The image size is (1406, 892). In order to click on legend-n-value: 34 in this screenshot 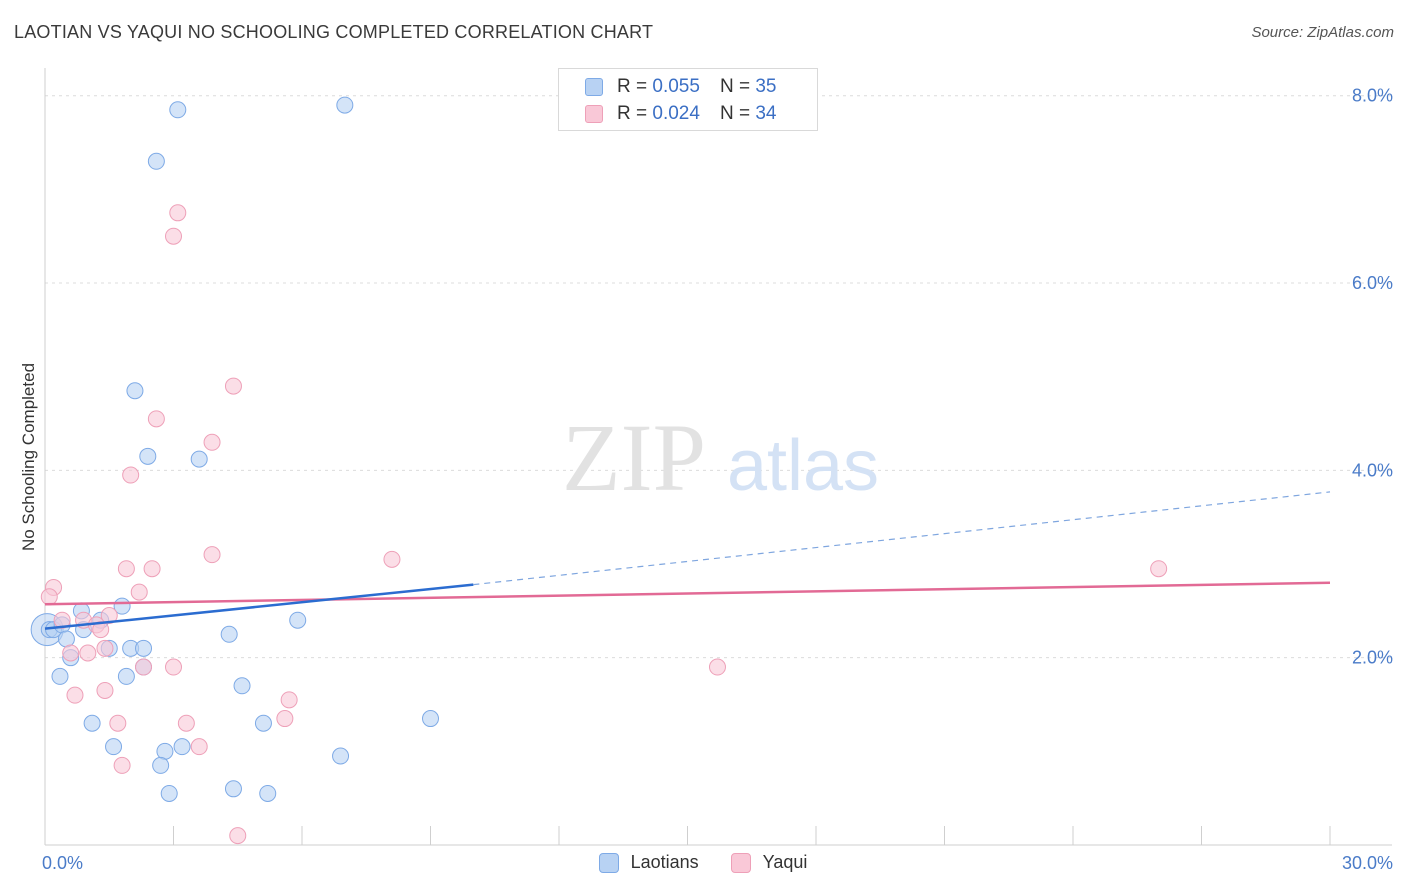, I will do `click(766, 113)`.